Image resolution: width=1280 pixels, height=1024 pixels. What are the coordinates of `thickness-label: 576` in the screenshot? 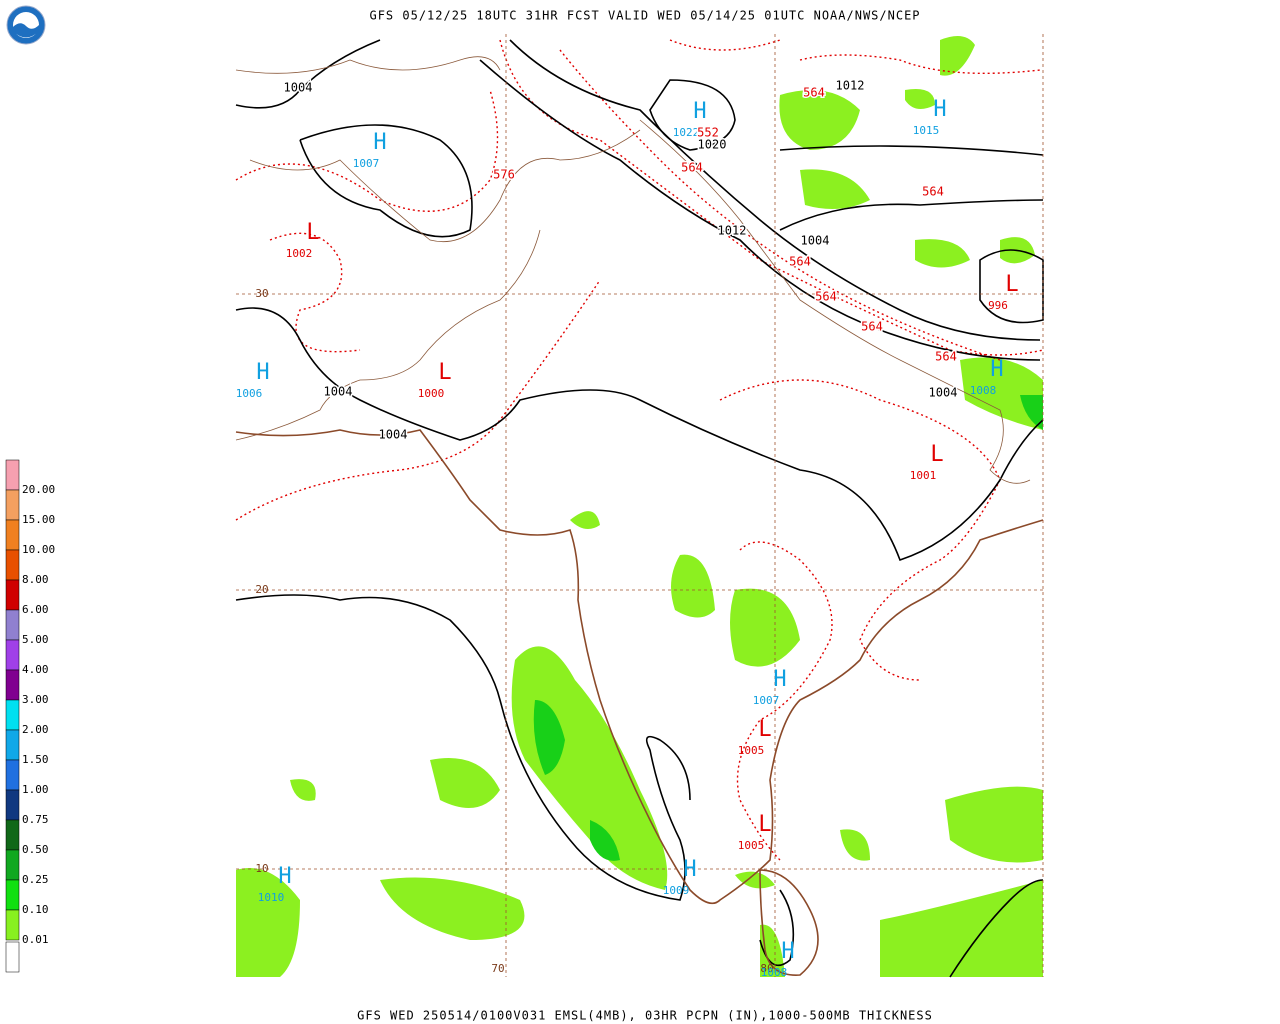 It's located at (504, 175).